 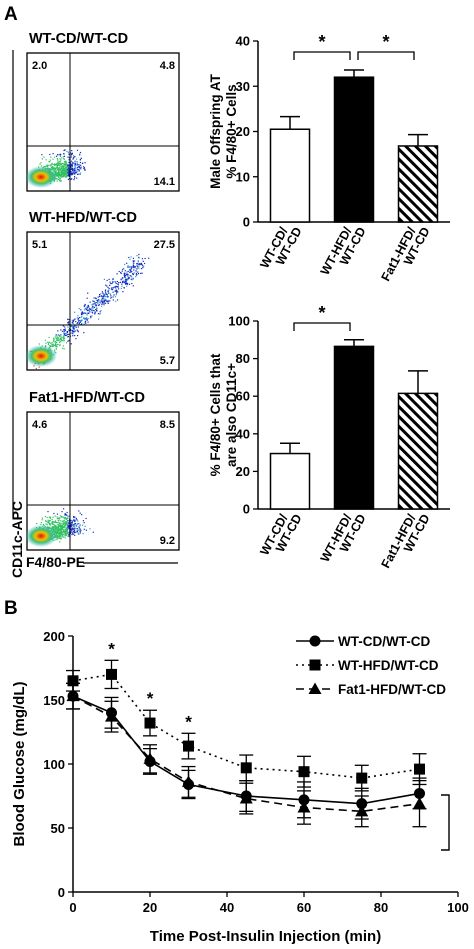 What do you see at coordinates (243, 396) in the screenshot?
I see `bar-y-tick-label: 60` at bounding box center [243, 396].